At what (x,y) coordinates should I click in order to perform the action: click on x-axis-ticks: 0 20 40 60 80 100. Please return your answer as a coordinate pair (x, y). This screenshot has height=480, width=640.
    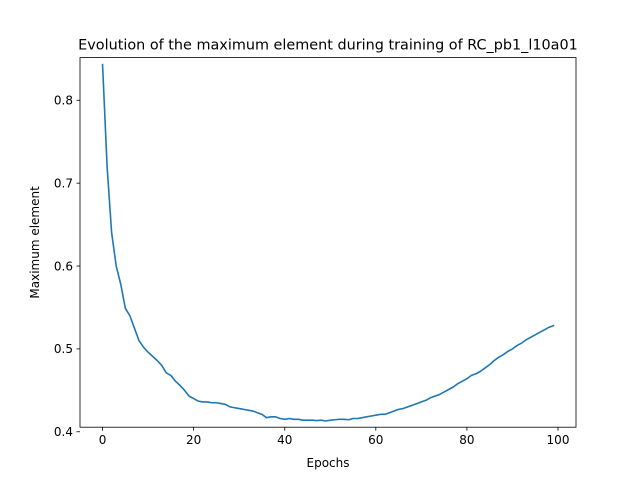
    Looking at the image, I should click on (334, 437).